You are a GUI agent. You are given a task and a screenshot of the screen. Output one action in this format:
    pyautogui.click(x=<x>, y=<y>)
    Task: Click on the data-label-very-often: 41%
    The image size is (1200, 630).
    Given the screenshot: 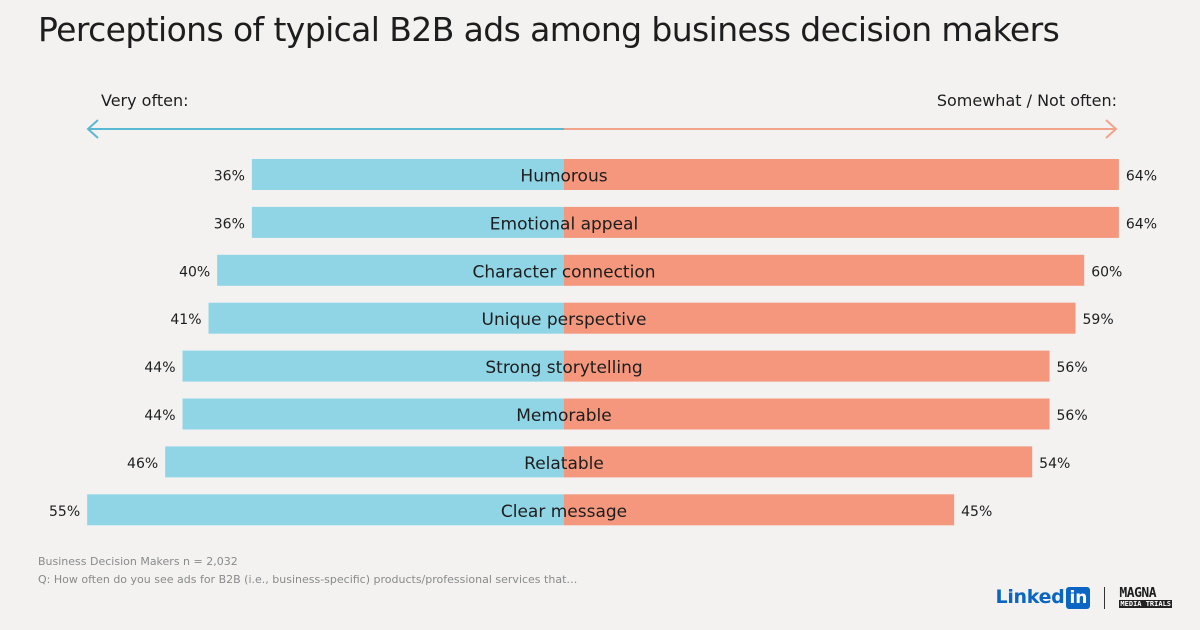 What is the action you would take?
    pyautogui.click(x=185, y=320)
    